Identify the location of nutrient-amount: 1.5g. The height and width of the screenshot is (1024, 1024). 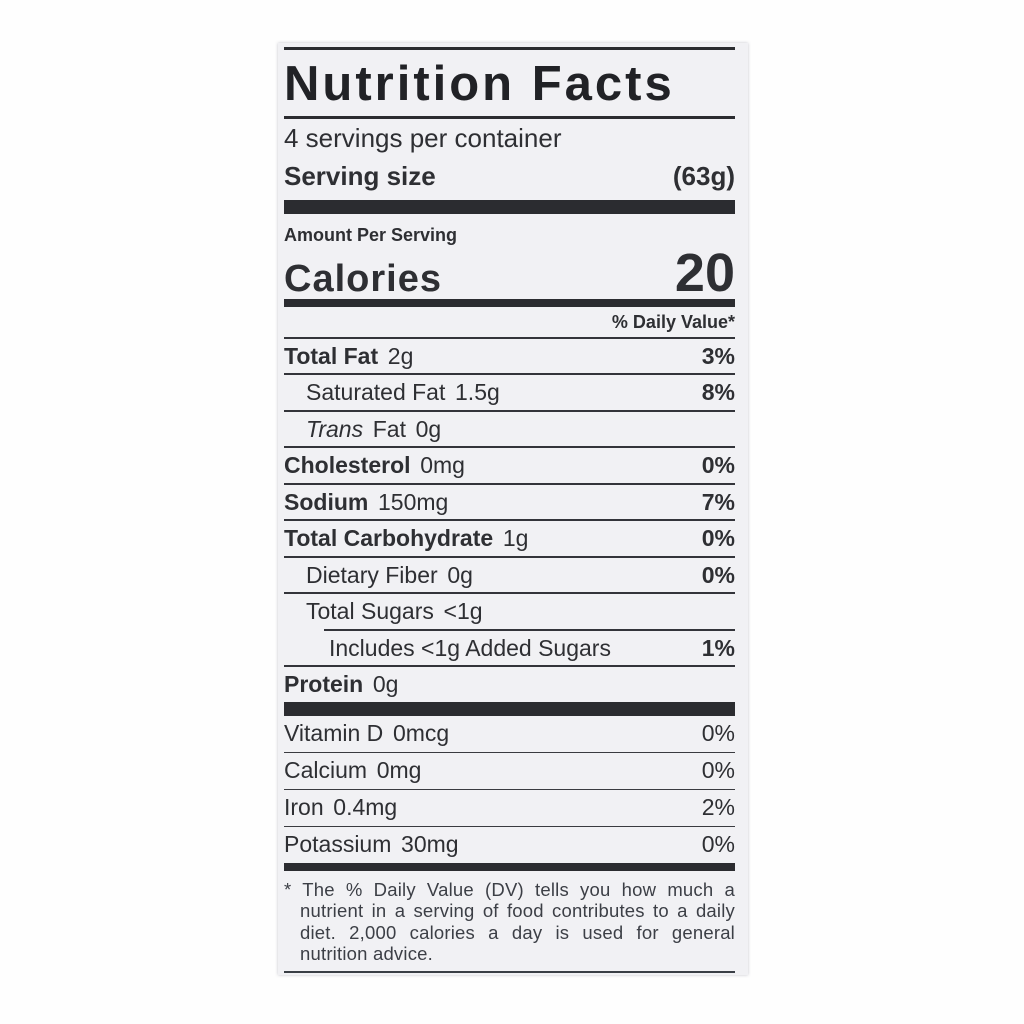
(477, 392).